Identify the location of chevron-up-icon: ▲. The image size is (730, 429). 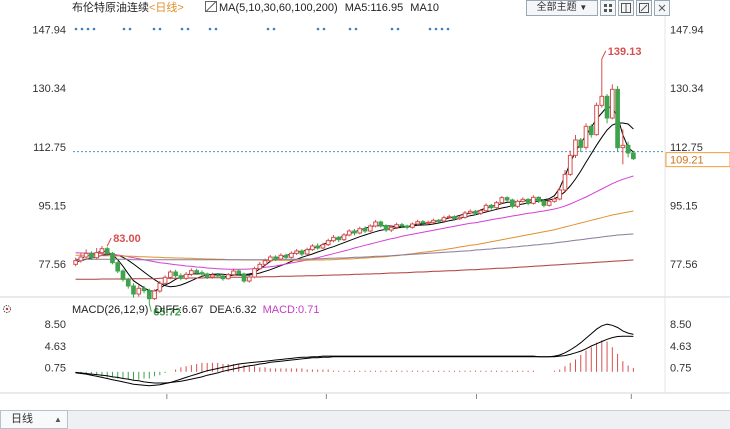
(58, 419).